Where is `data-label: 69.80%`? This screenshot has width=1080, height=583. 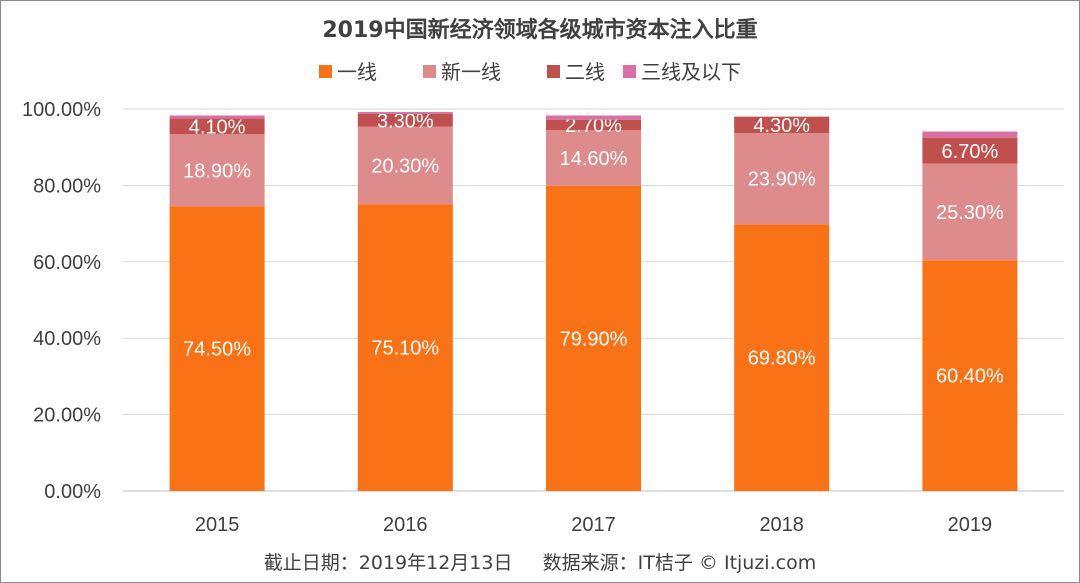 data-label: 69.80% is located at coordinates (782, 359).